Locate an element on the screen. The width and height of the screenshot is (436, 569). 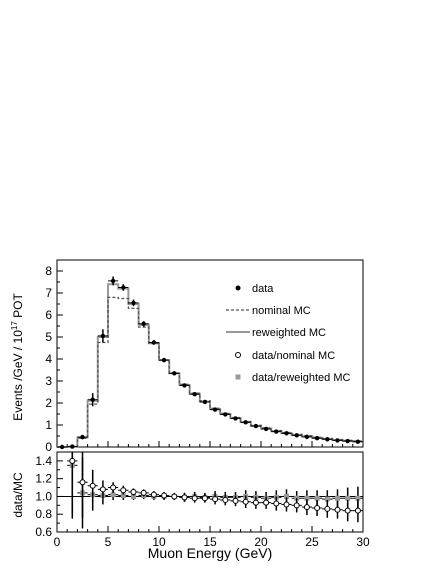
ratio-y-tick-label: 0.8 is located at coordinates (43, 514).